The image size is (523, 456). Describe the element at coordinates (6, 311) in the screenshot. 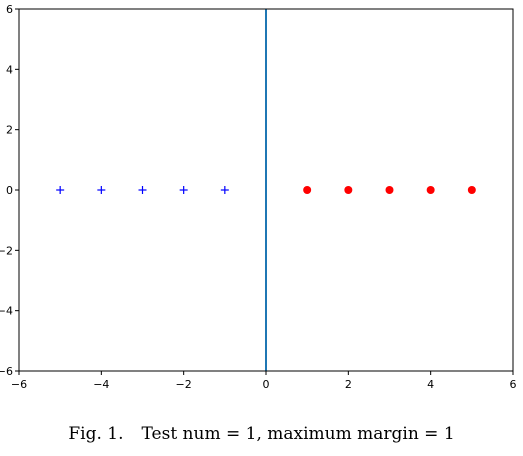

I see `y-tick-label: −4` at that location.